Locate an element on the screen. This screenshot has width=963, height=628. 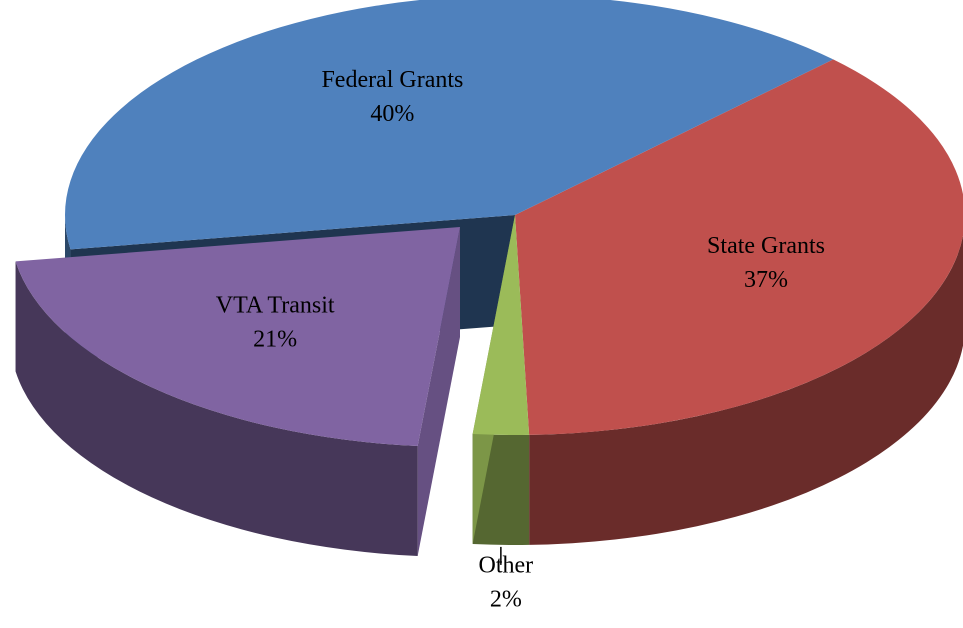
data-label-value: 37% is located at coordinates (766, 280).